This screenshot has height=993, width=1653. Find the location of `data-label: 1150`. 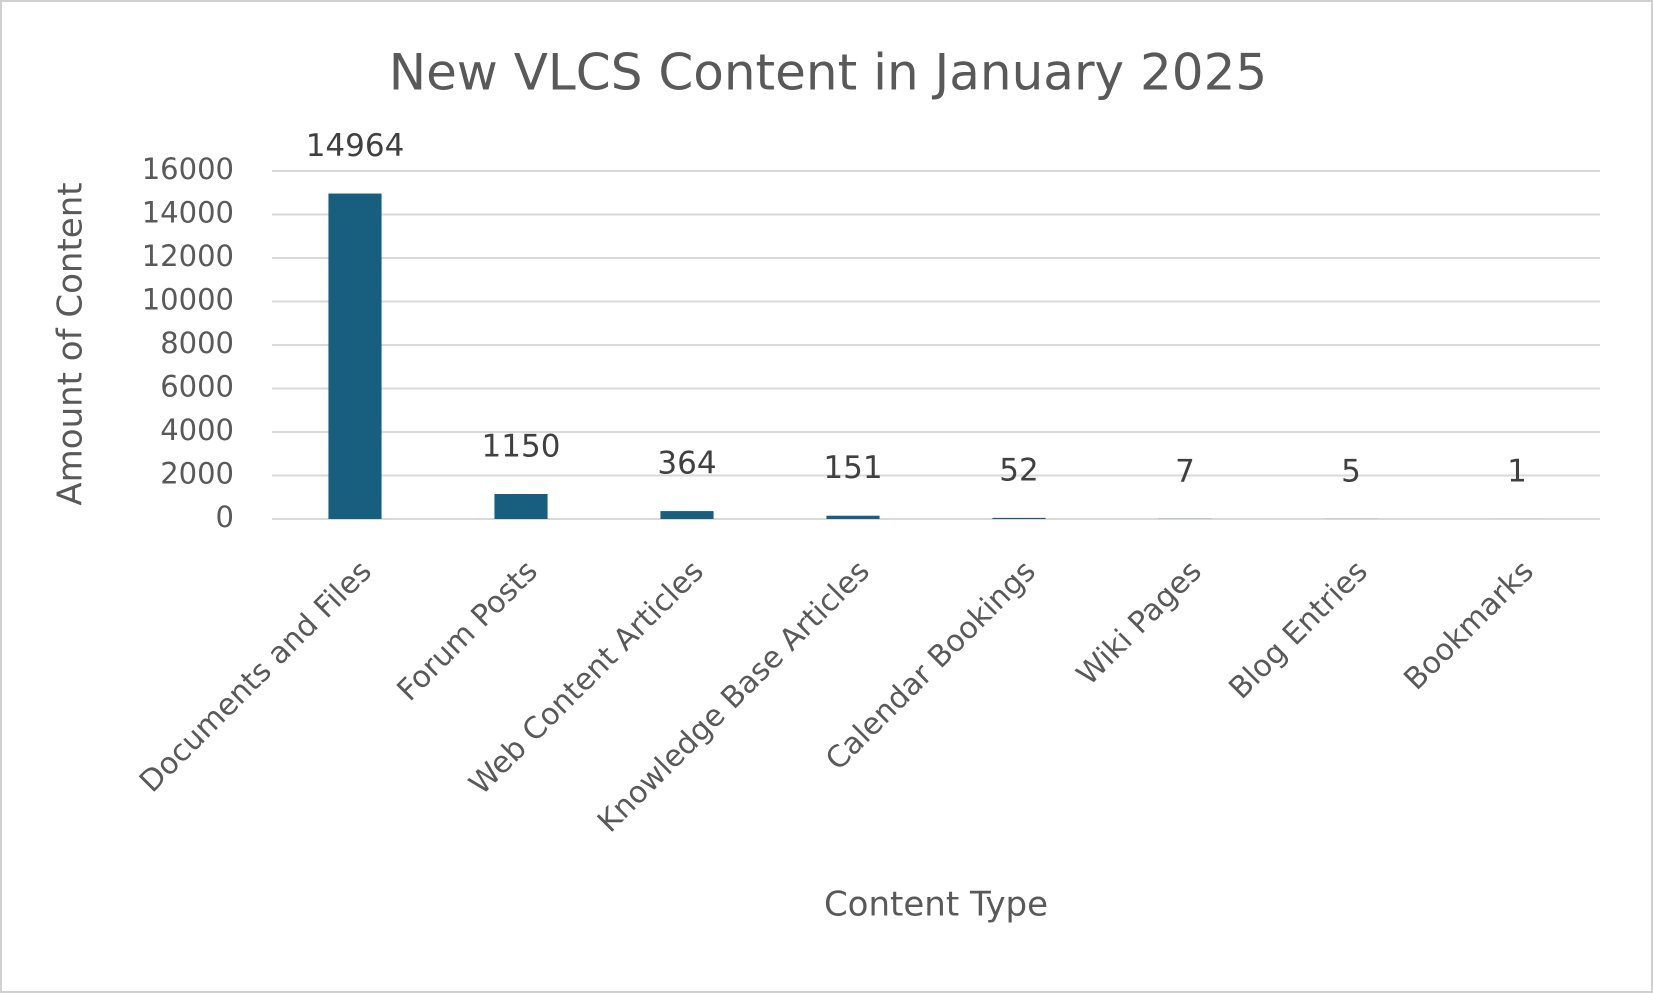

data-label: 1150 is located at coordinates (521, 446).